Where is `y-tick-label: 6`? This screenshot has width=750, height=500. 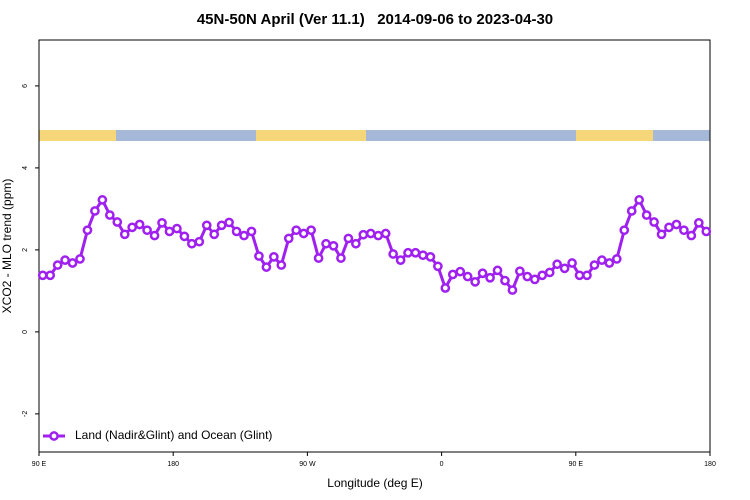 y-tick-label: 6 is located at coordinates (25, 86).